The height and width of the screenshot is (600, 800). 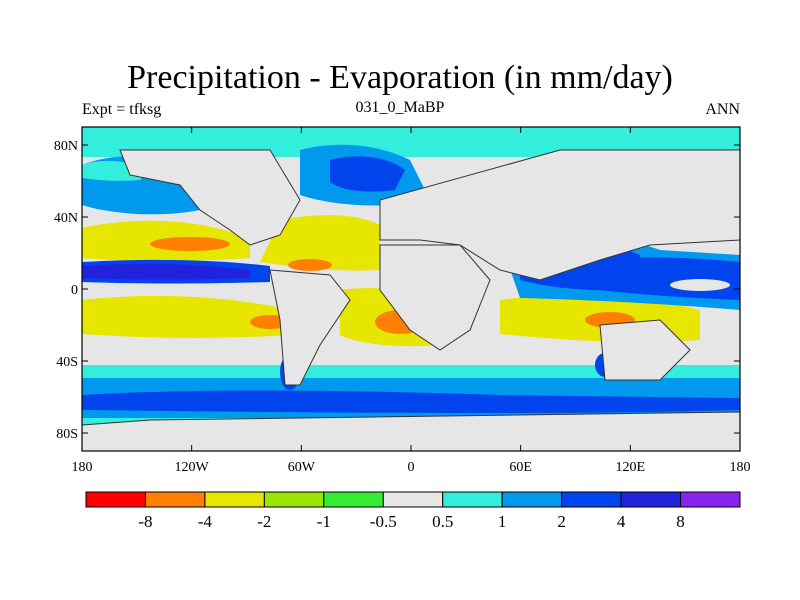 What do you see at coordinates (66, 218) in the screenshot?
I see `y-tick-label: 40N` at bounding box center [66, 218].